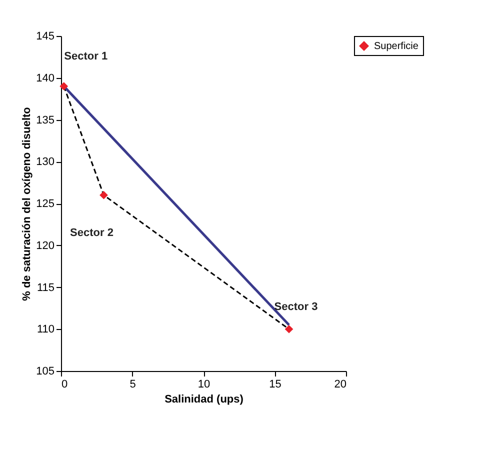  Describe the element at coordinates (92, 233) in the screenshot. I see `annotation: Sector 2` at that location.